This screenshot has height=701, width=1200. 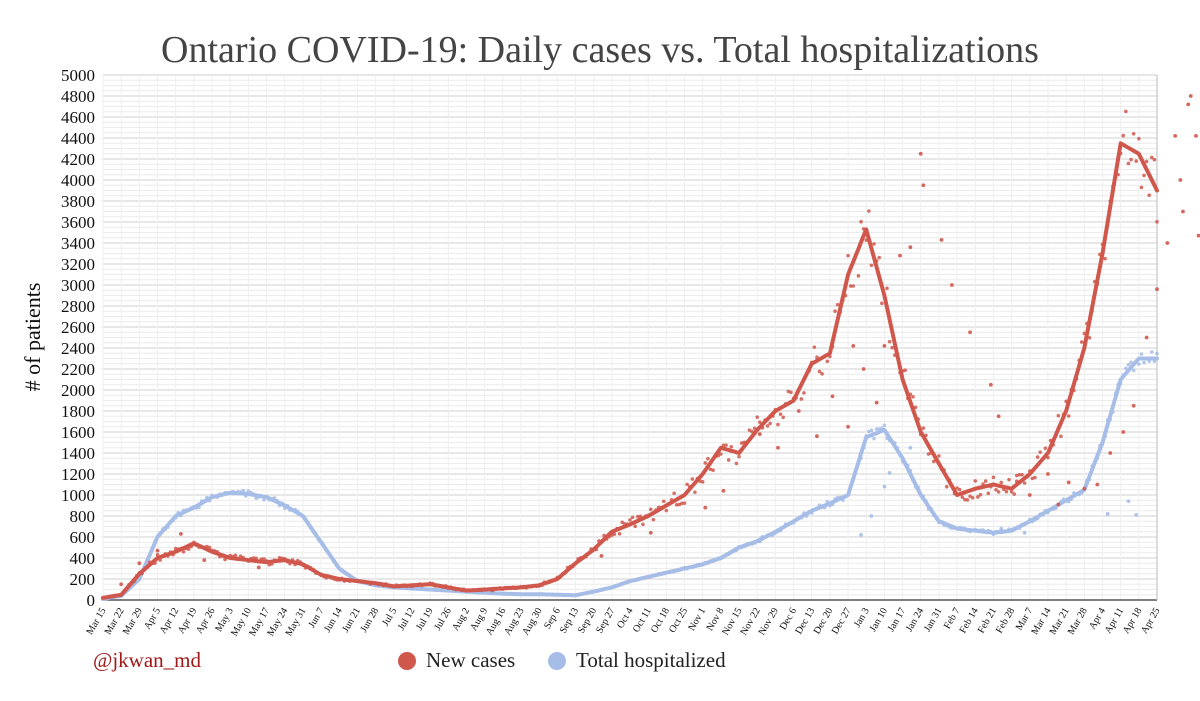 I want to click on y-tick-label: 4400, so click(x=78, y=138).